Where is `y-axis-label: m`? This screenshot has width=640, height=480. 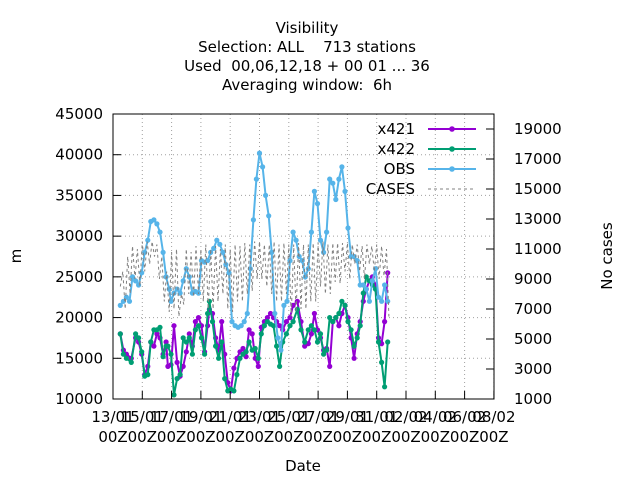
y-axis-label: m is located at coordinates (16, 256).